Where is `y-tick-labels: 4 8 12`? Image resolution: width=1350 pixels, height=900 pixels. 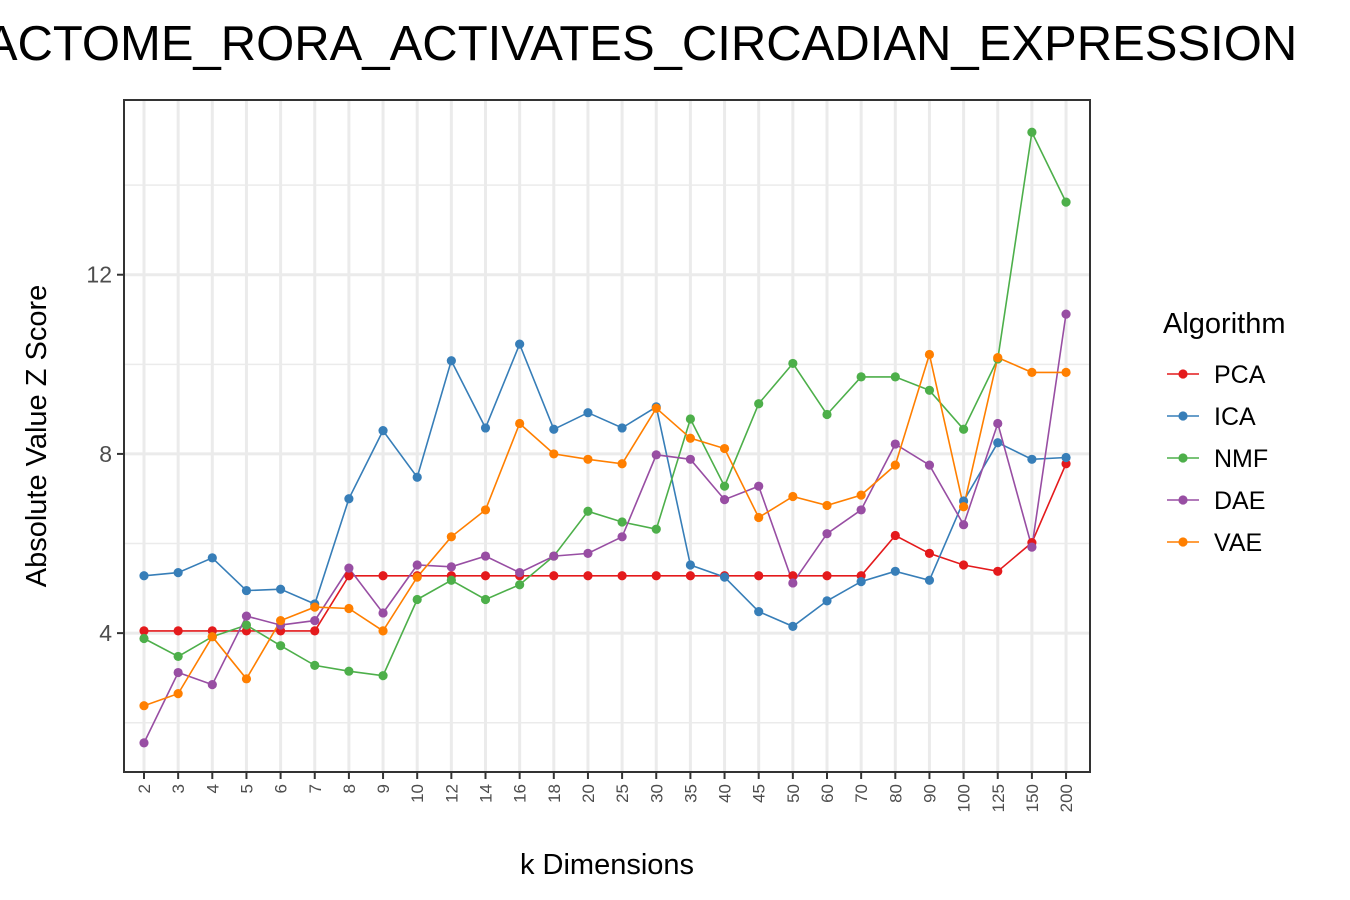 y-tick-labels: 4 8 12 is located at coordinates (99, 454).